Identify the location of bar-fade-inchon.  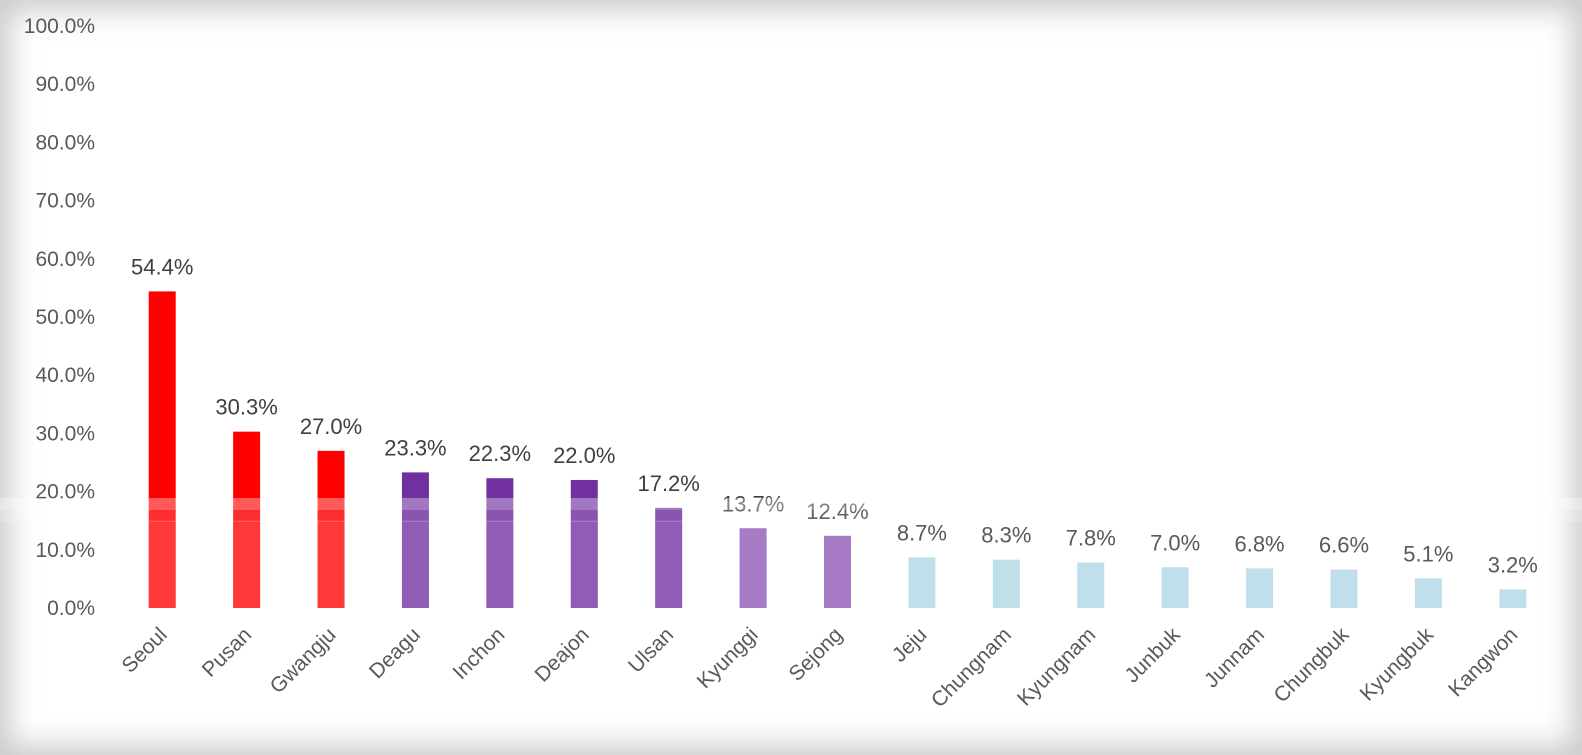
(500, 564).